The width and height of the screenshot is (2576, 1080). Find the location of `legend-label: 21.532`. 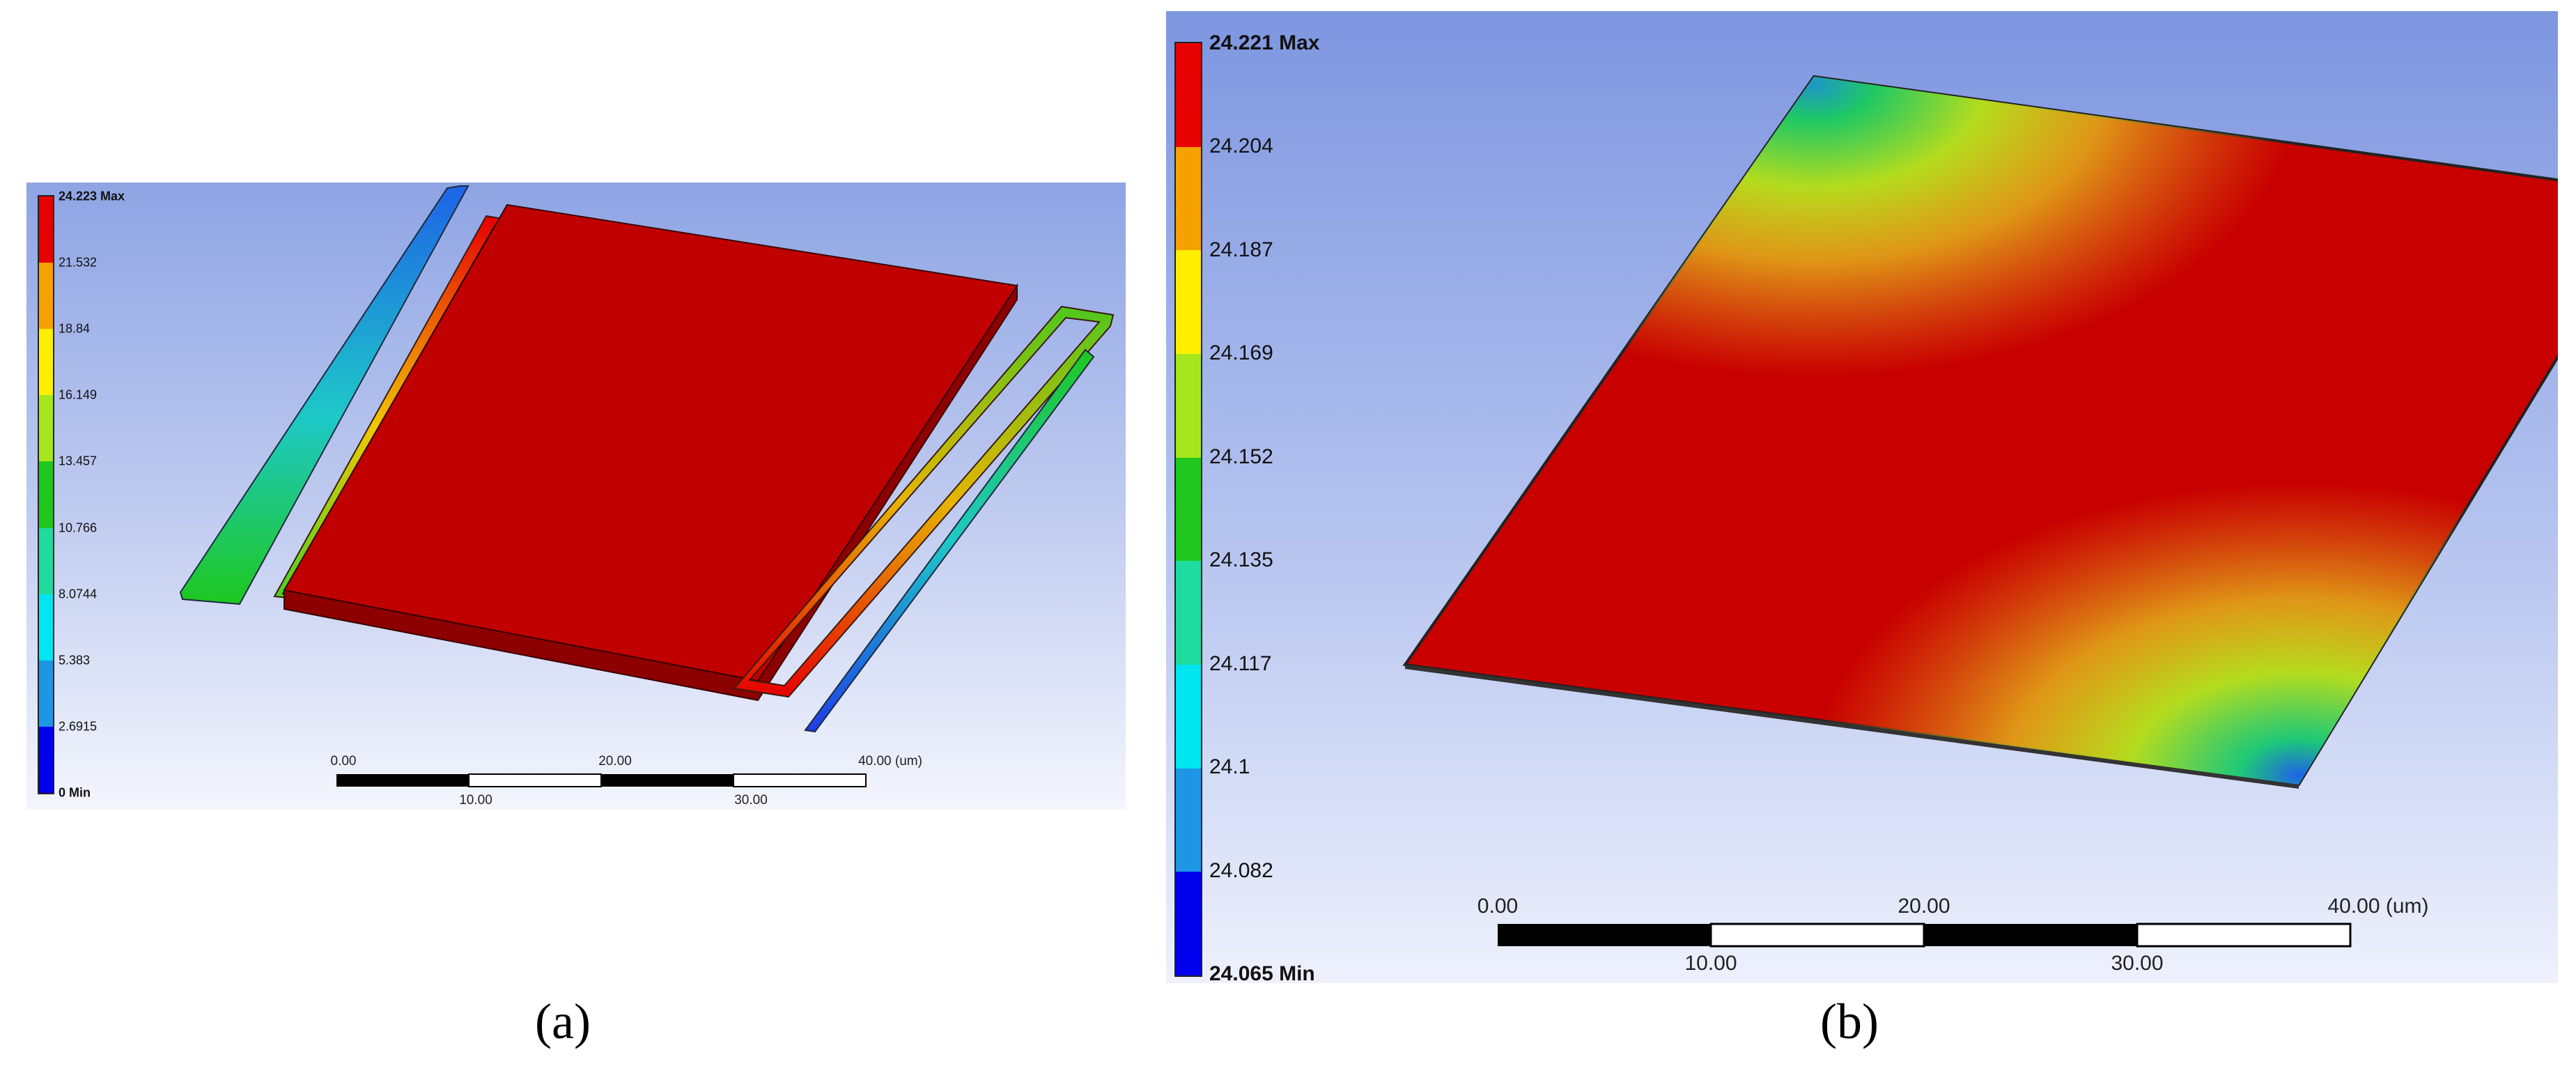

legend-label: 21.532 is located at coordinates (78, 262).